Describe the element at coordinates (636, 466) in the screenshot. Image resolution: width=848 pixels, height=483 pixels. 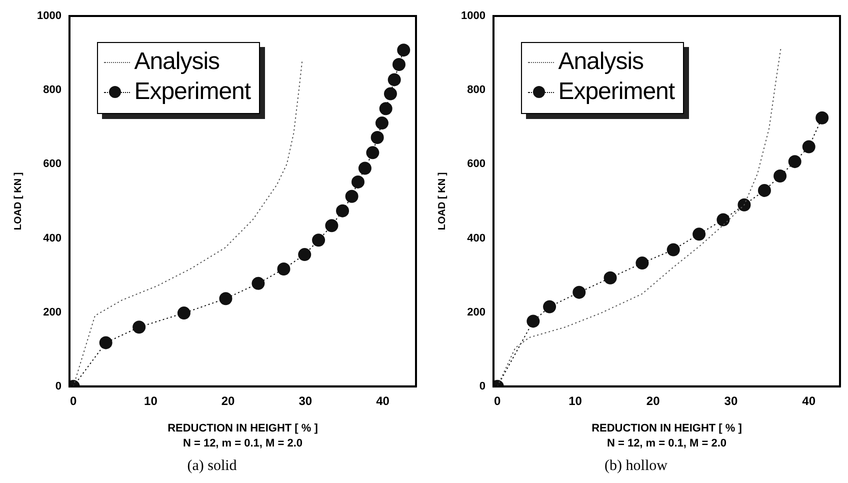
I see `text: (b) hollow` at that location.